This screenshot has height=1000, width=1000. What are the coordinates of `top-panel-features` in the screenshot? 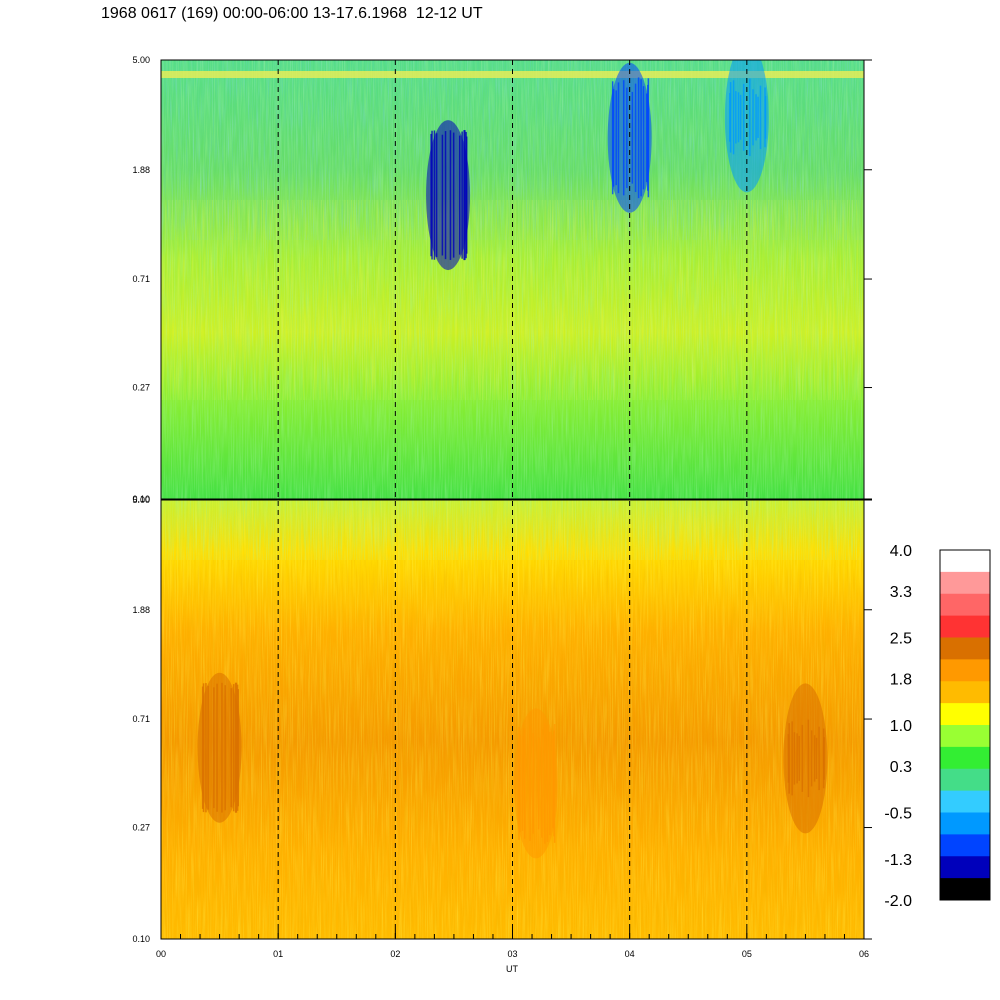 It's located at (597, 165).